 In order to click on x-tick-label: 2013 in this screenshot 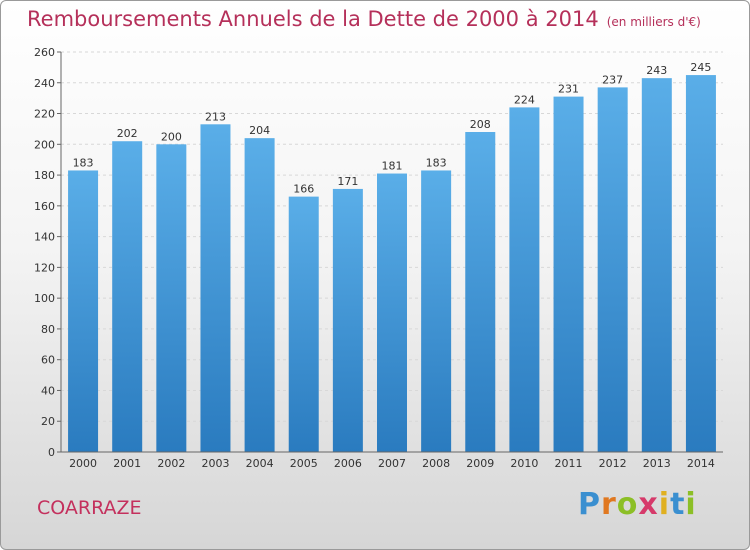, I will do `click(657, 463)`.